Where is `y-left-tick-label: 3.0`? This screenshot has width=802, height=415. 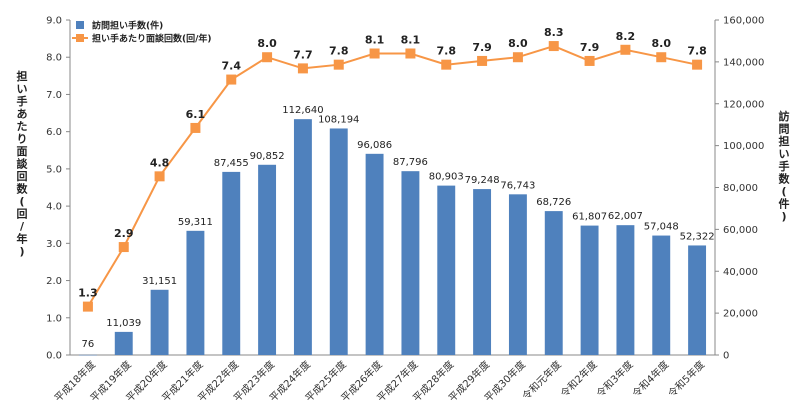 y-left-tick-label: 3.0 is located at coordinates (54, 244).